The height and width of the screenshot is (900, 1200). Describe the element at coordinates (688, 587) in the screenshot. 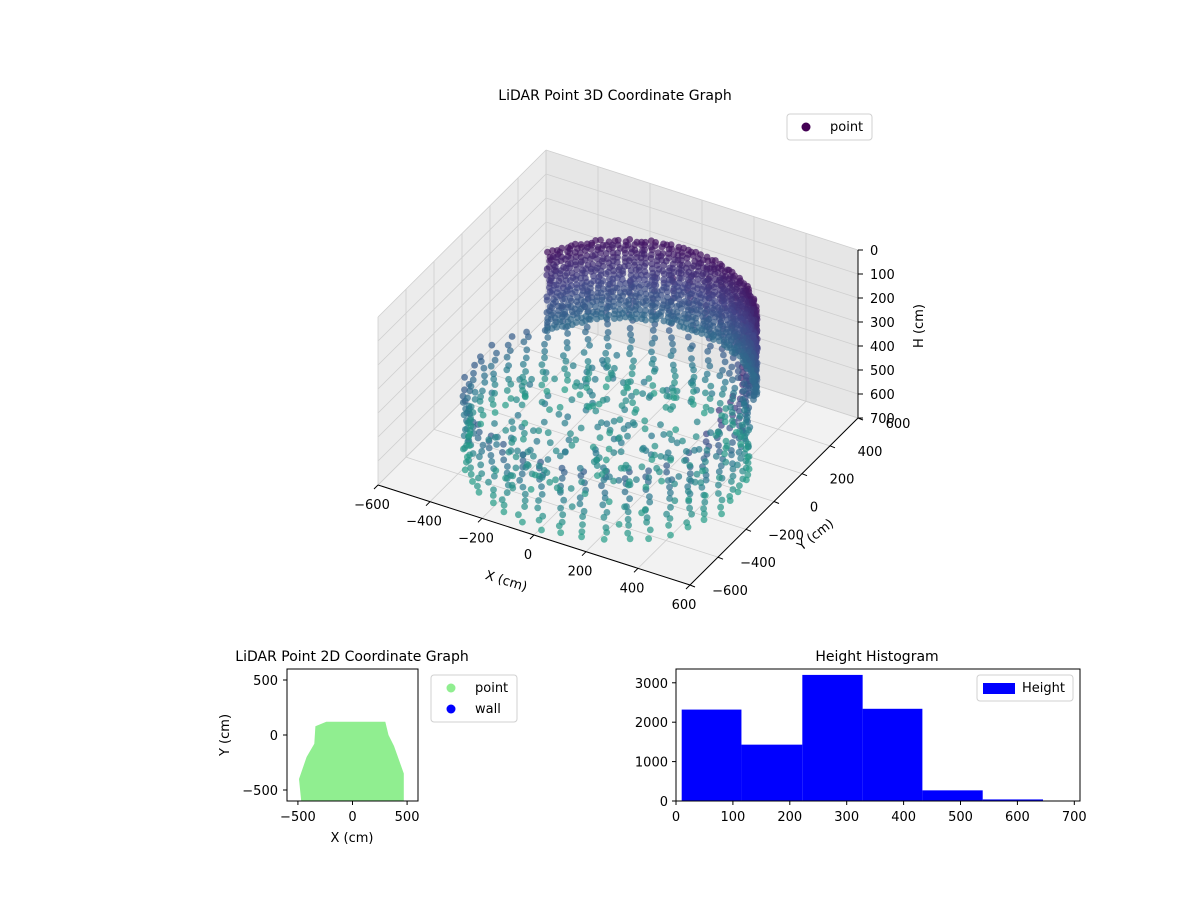

I see `x-tick` at that location.